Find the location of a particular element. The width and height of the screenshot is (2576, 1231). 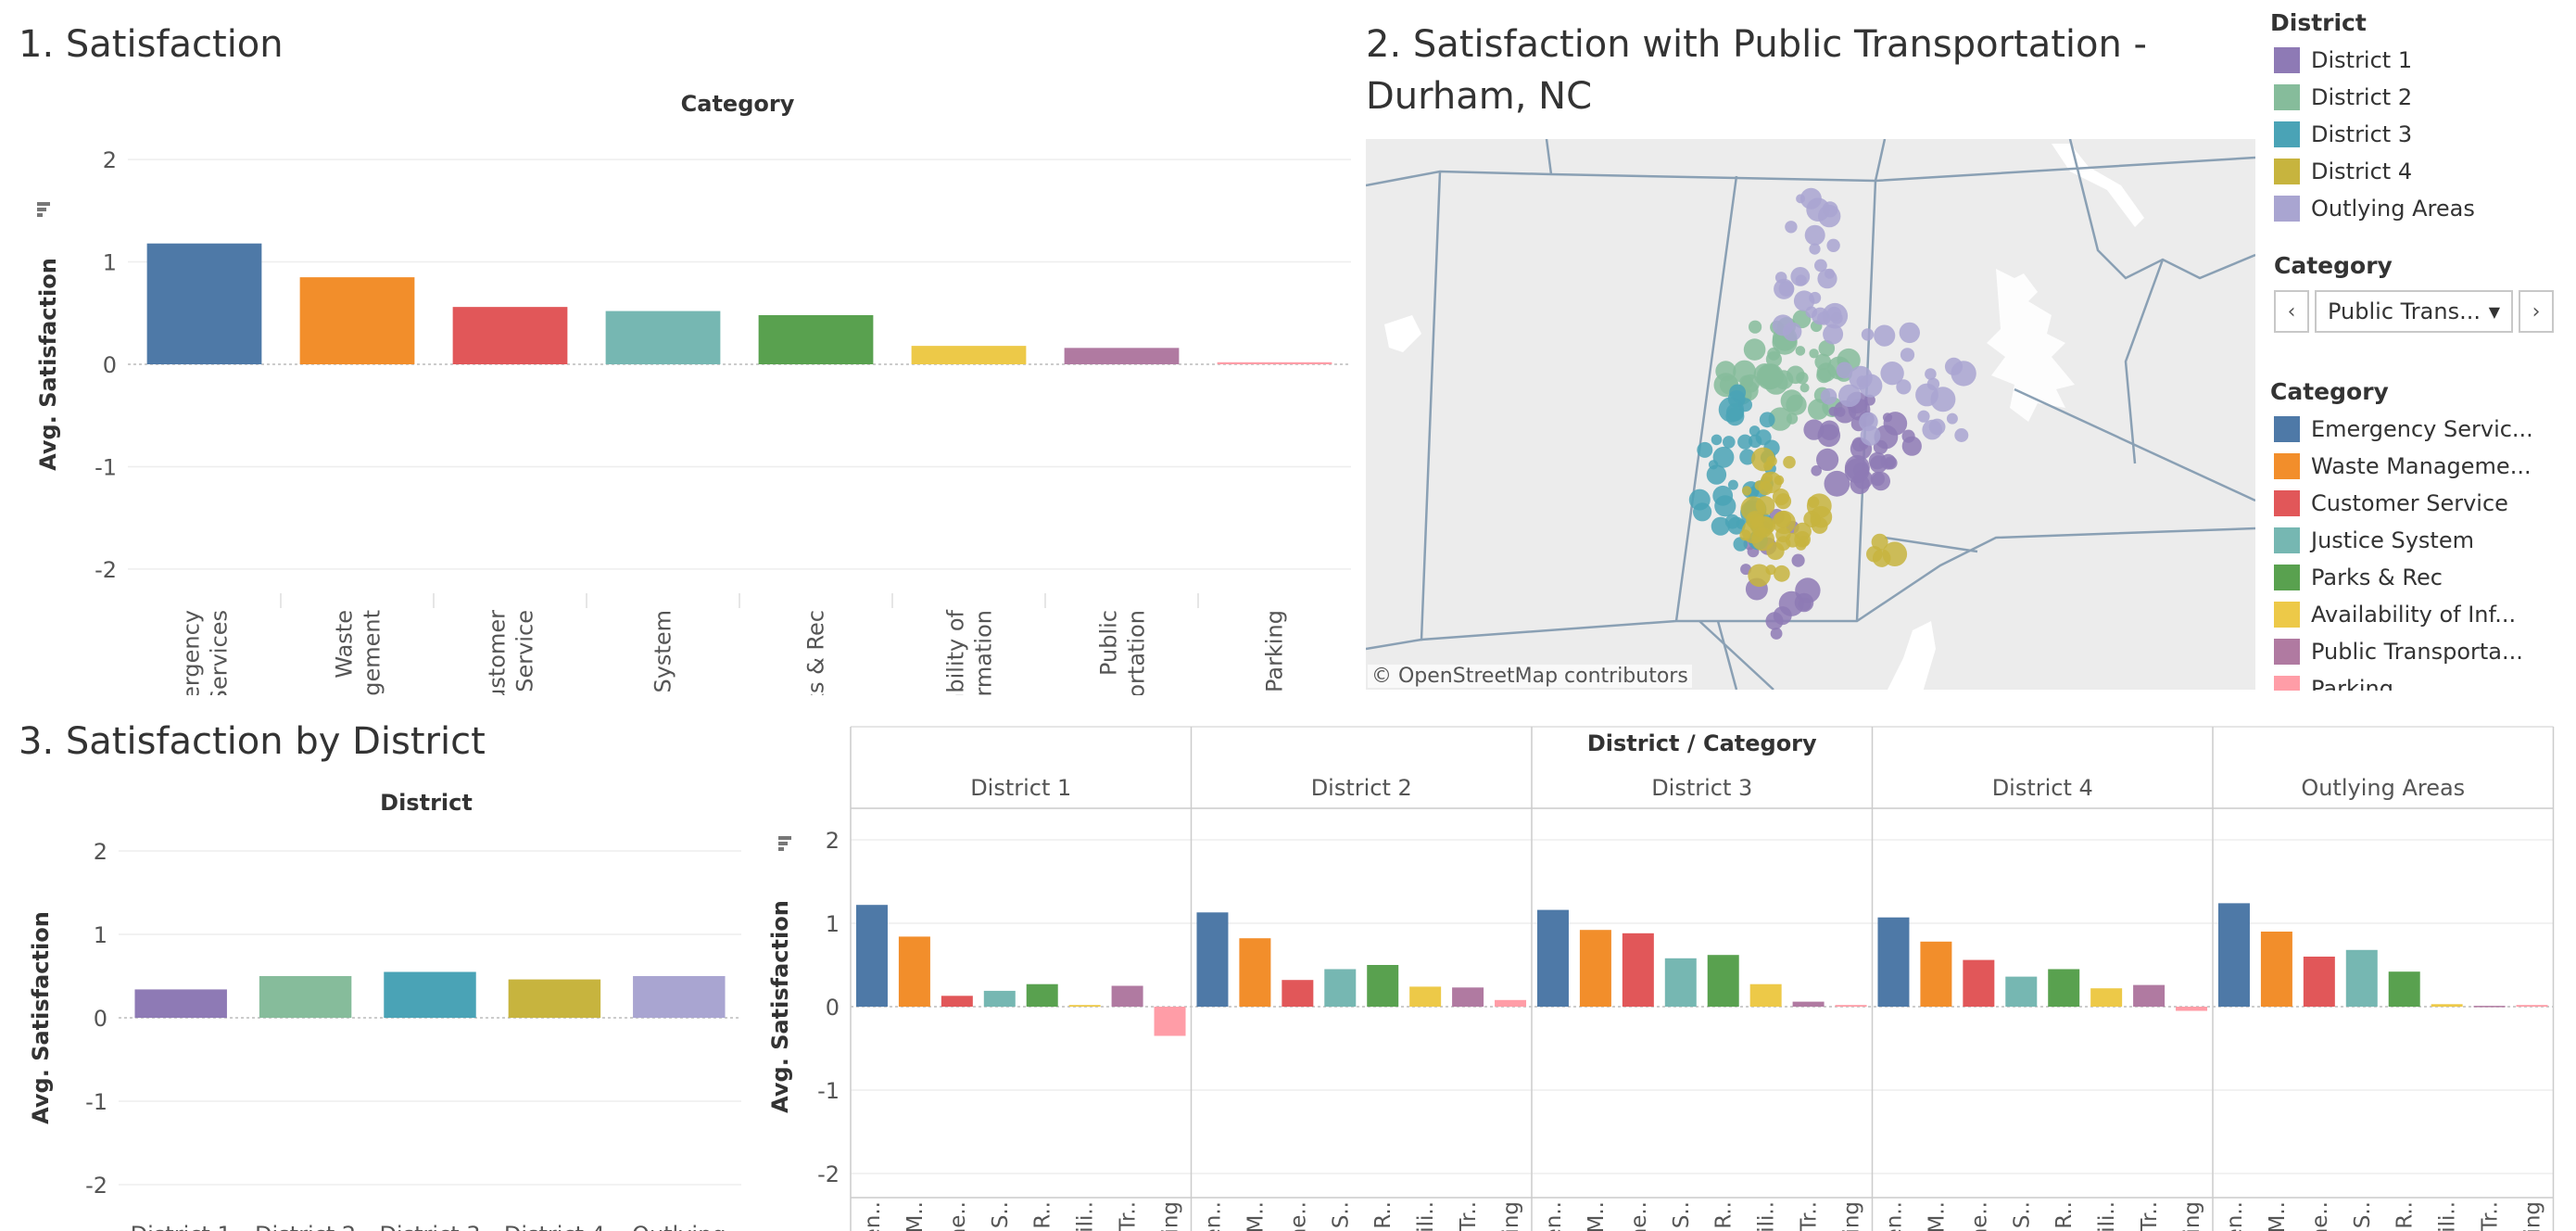

y-tick-label: 0 is located at coordinates (833, 1008).